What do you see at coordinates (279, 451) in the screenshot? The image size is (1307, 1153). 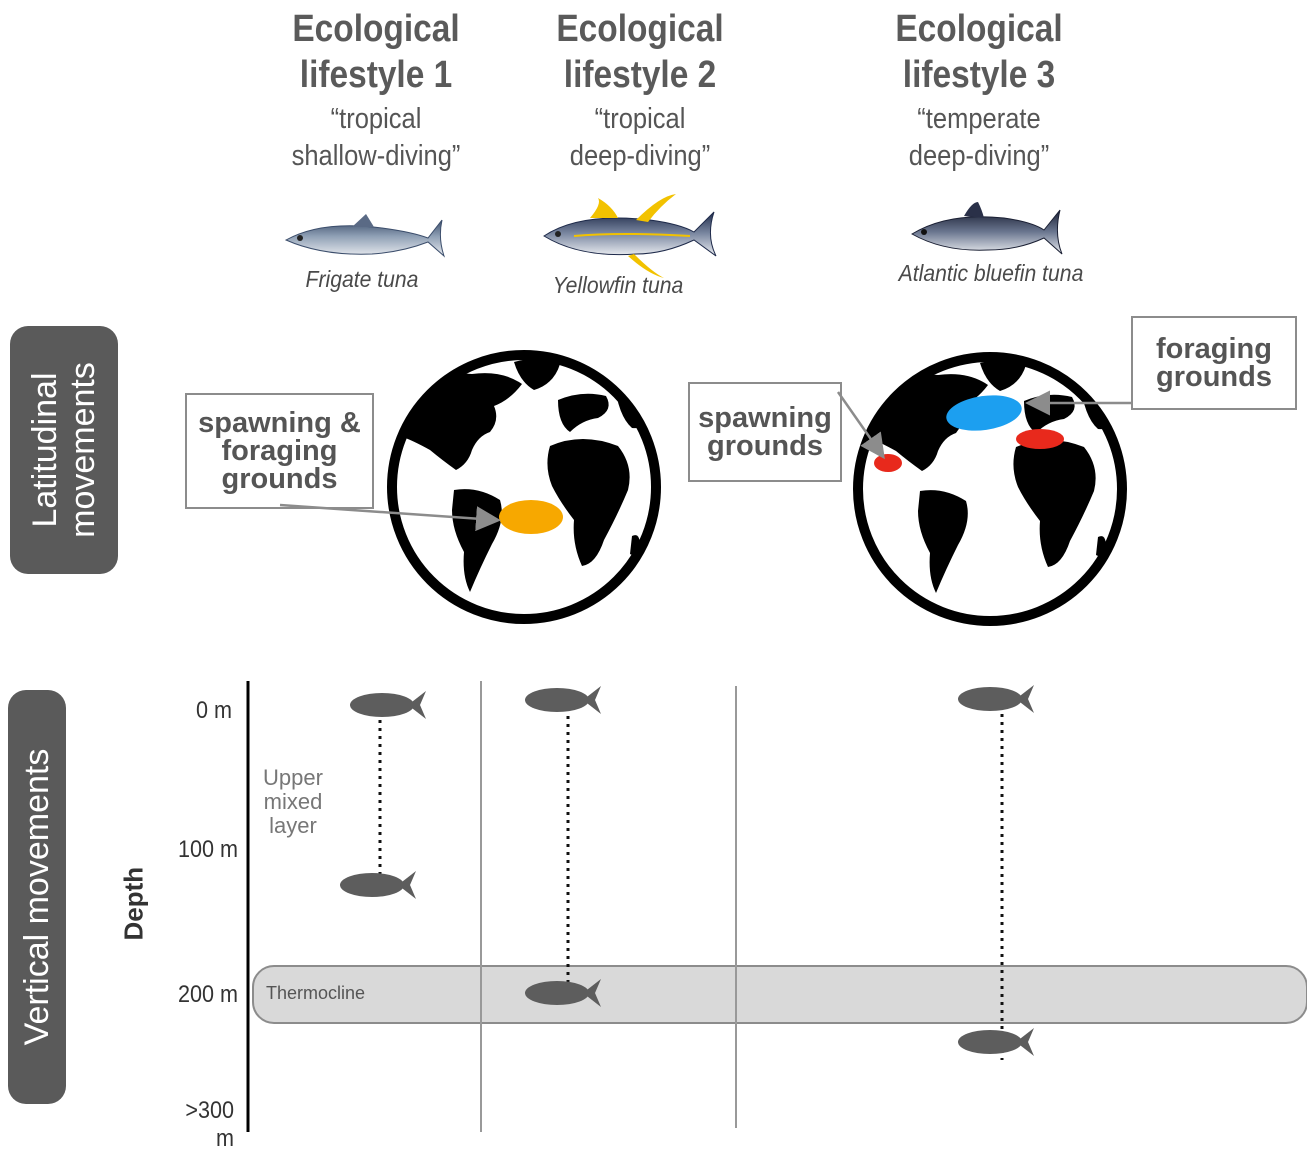 I see `spawning-foraging-callout: spawning & foraging grounds` at bounding box center [279, 451].